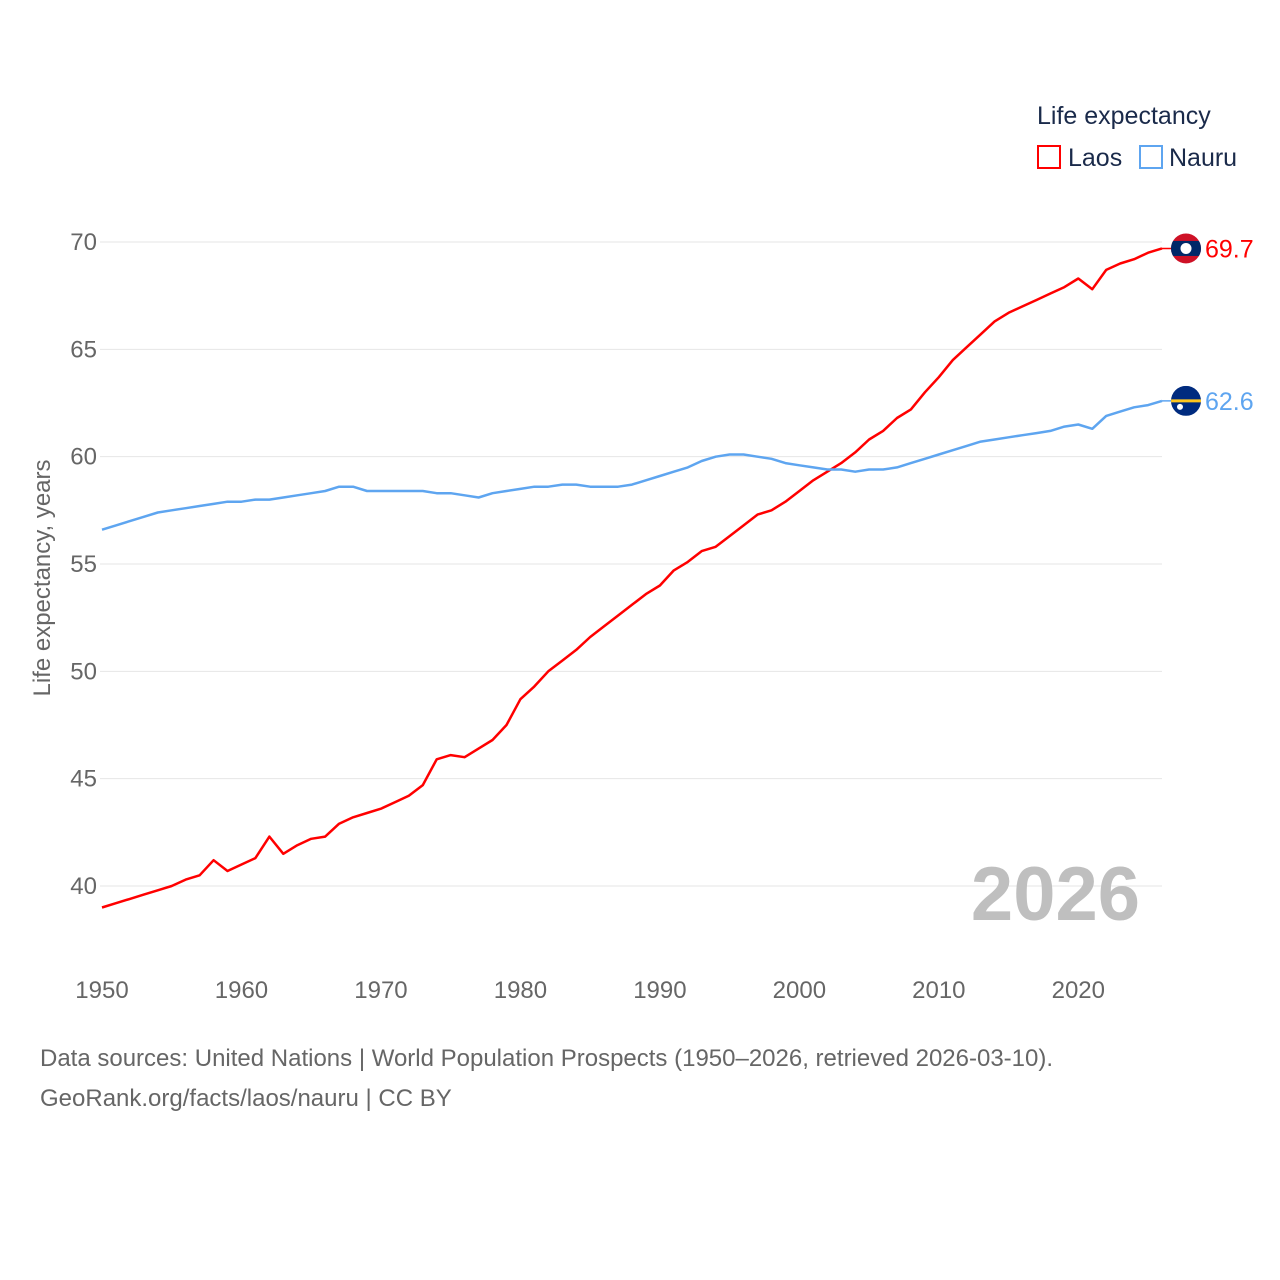 The image size is (1280, 1280). I want to click on legend-swatch-laos, so click(1049, 157).